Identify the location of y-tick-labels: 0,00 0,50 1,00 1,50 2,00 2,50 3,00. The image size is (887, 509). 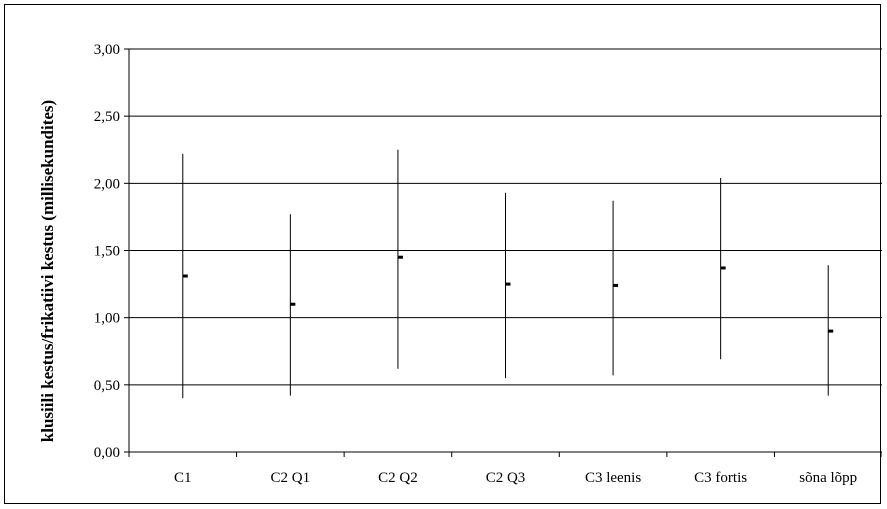
(107, 251).